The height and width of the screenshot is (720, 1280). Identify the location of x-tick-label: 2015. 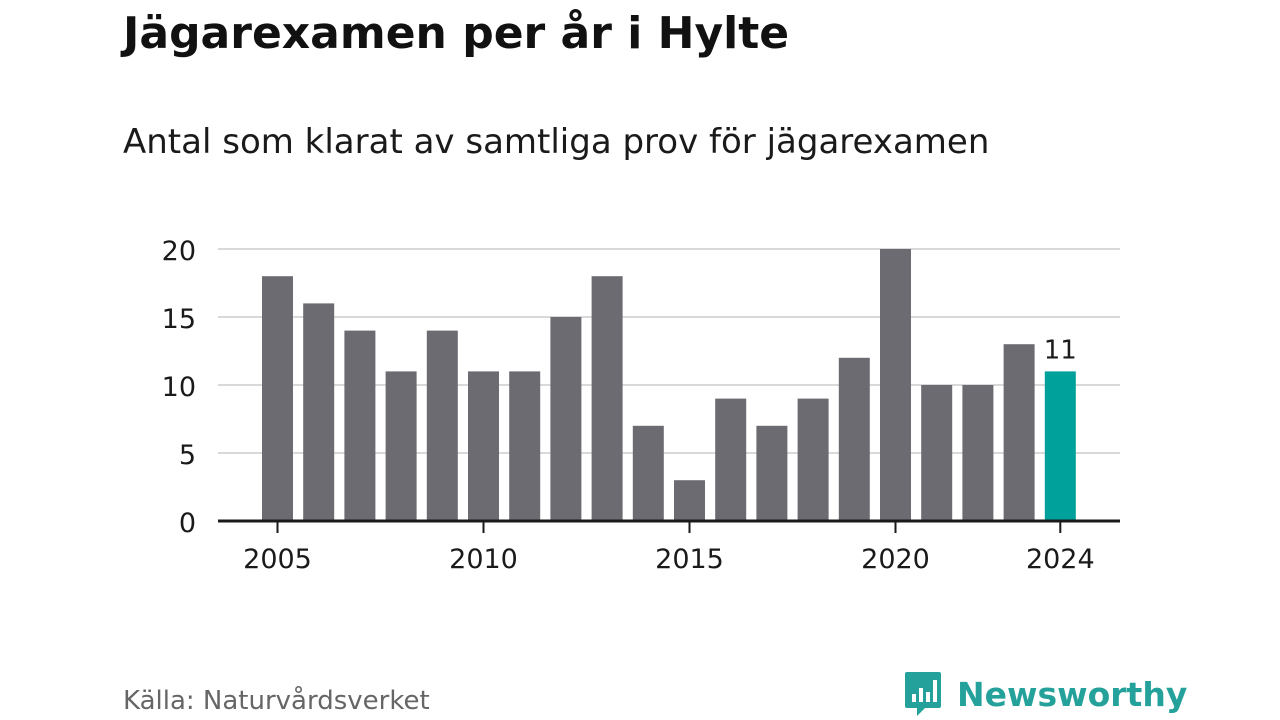
(689, 559).